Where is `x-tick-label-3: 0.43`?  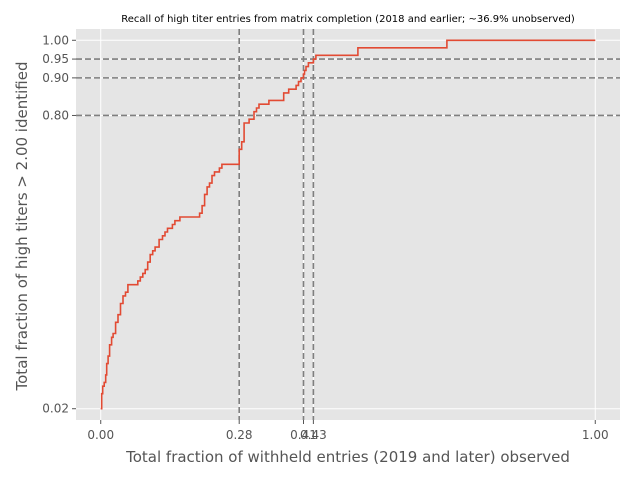 x-tick-label-3: 0.43 is located at coordinates (313, 435).